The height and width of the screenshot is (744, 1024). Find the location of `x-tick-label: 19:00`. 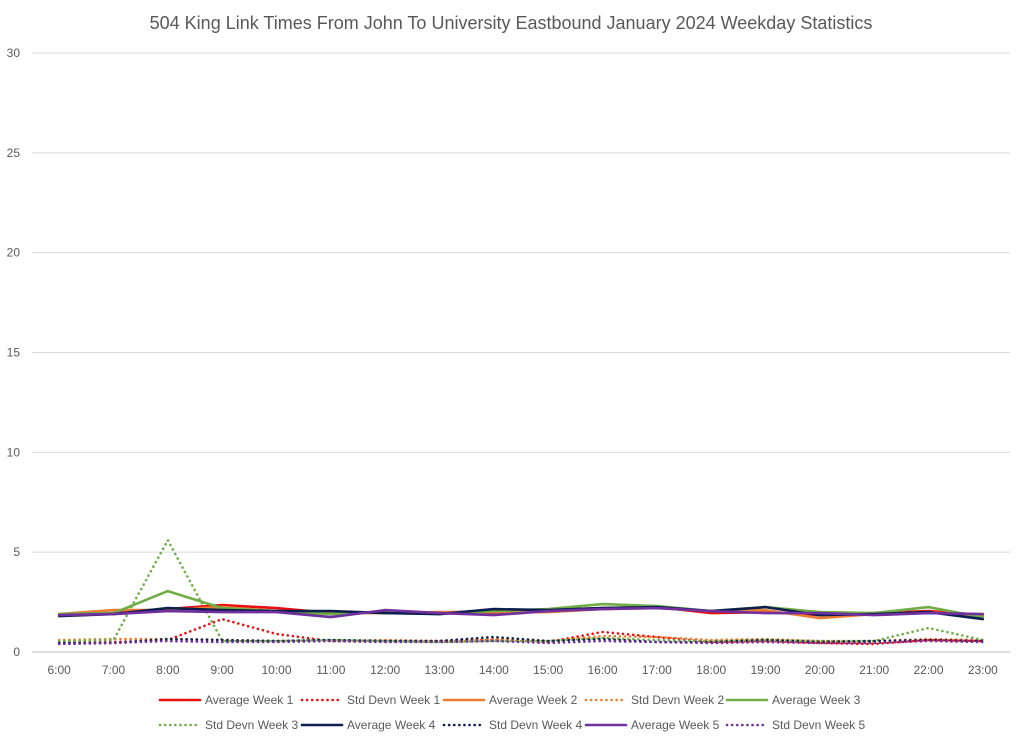

x-tick-label: 19:00 is located at coordinates (765, 670).